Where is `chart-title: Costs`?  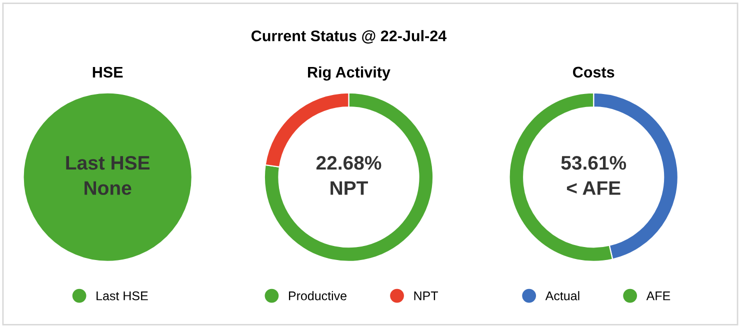 chart-title: Costs is located at coordinates (593, 72).